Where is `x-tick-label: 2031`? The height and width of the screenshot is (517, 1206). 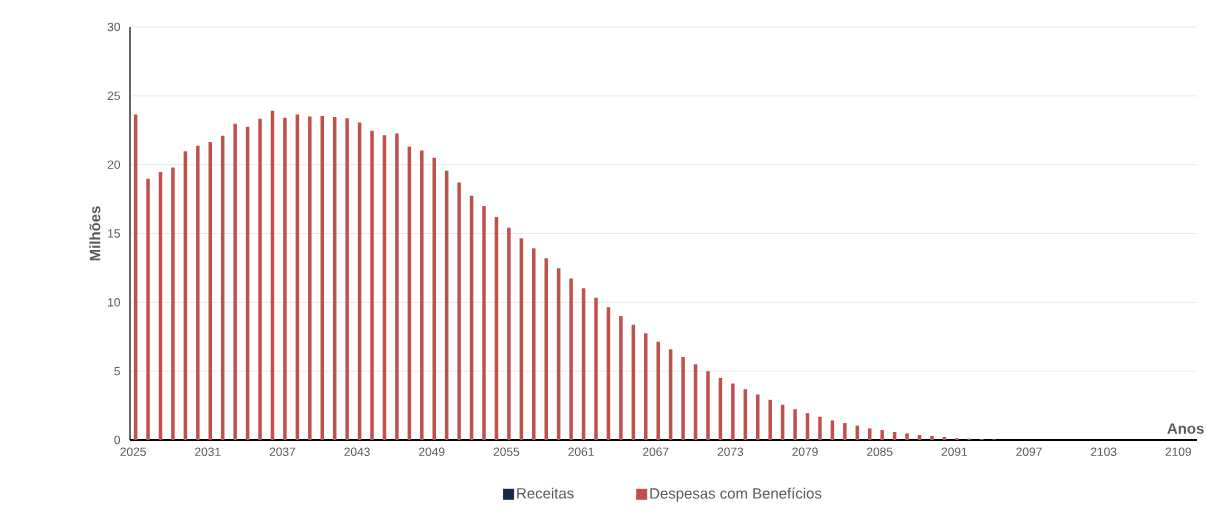
x-tick-label: 2031 is located at coordinates (208, 451).